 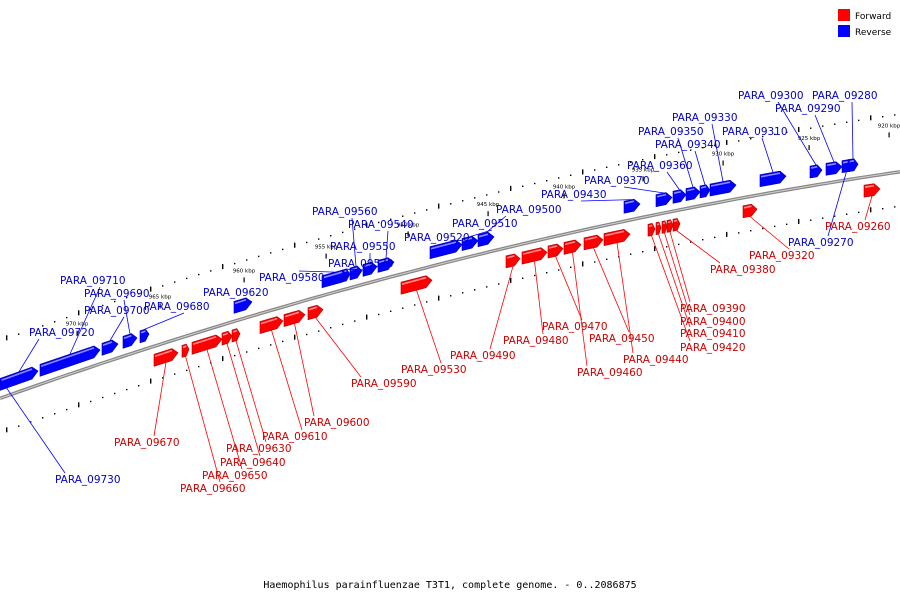 What do you see at coordinates (177, 307) in the screenshot?
I see `gene-label-para_09680: PARA_09680` at bounding box center [177, 307].